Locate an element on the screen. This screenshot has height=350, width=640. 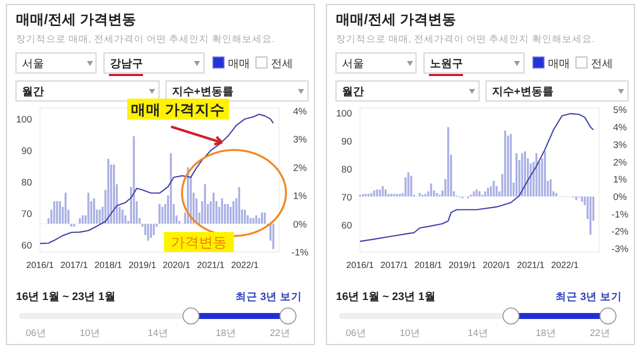
text: 강남구 is located at coordinates (126, 64).